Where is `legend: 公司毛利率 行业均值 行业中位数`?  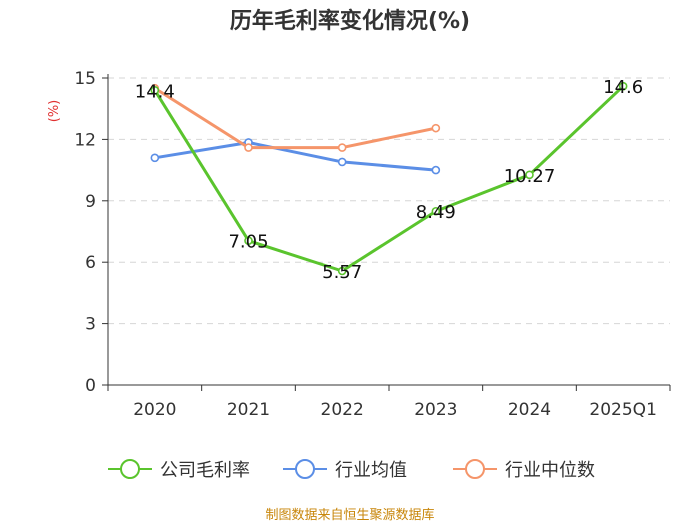 legend: 公司毛利率 行业均值 行业中位数 is located at coordinates (351, 470).